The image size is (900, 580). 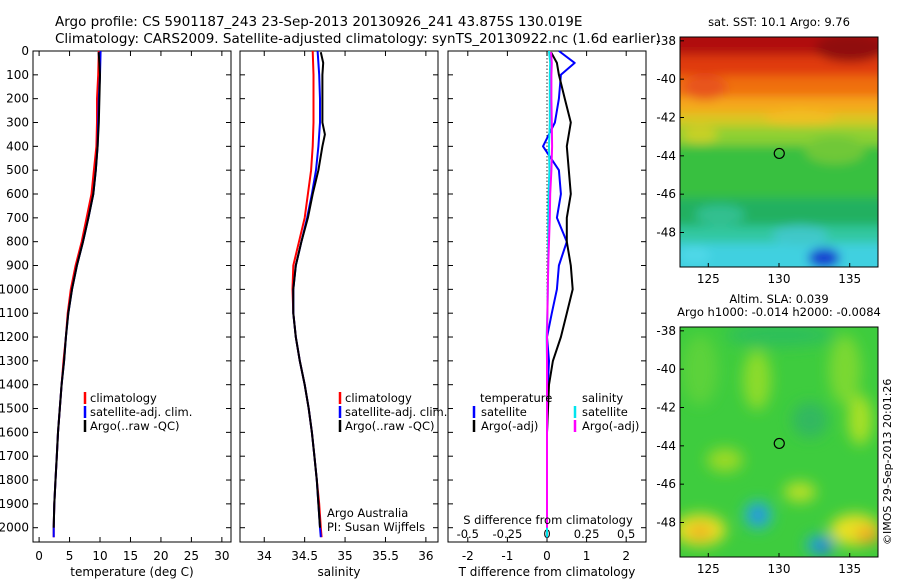 What do you see at coordinates (17, 75) in the screenshot?
I see `depth-tick-label: 100` at bounding box center [17, 75].